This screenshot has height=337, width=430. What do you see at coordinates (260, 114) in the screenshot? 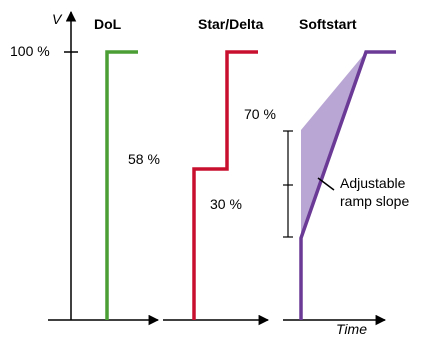
I see `softstart-annotation-70: 70 %` at bounding box center [260, 114].